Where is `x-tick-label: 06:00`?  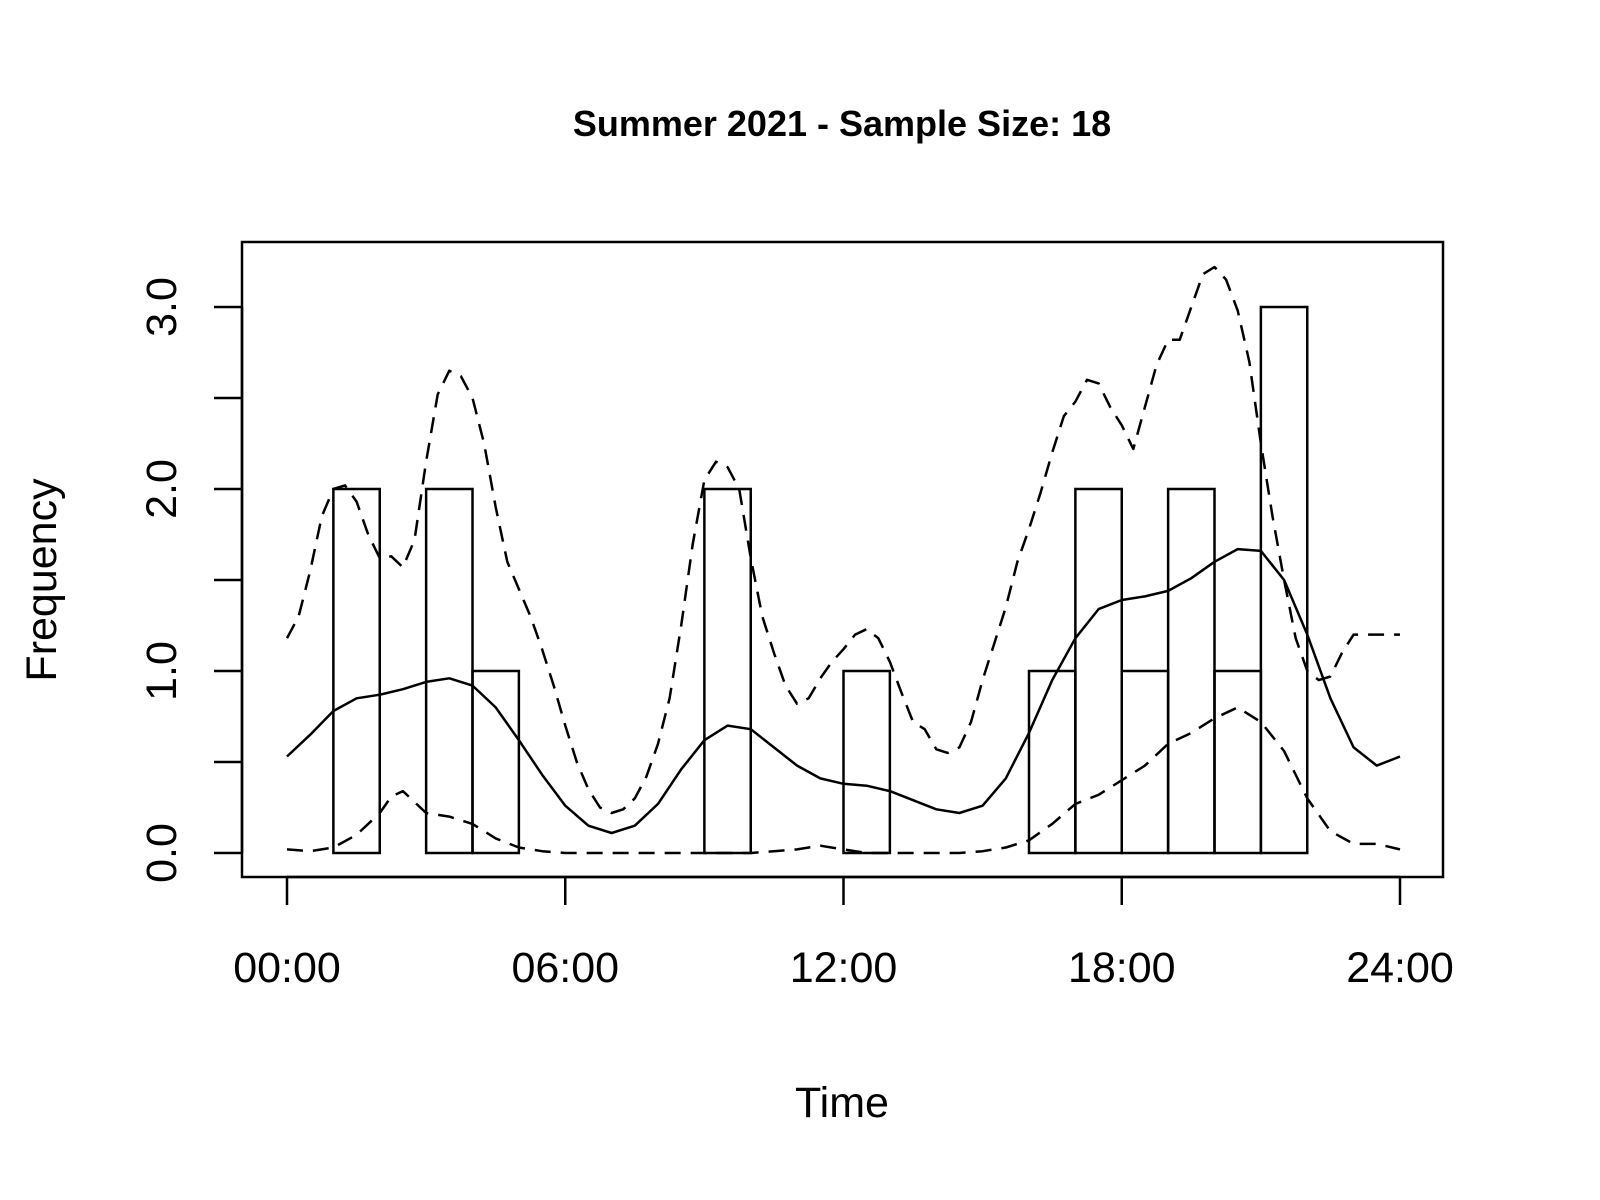 x-tick-label: 06:00 is located at coordinates (565, 968).